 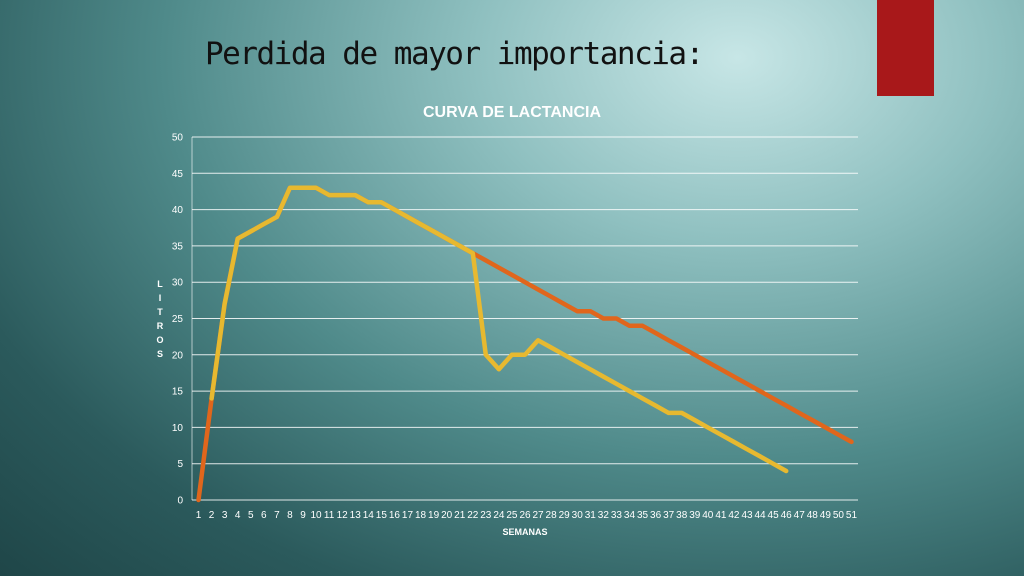 What do you see at coordinates (408, 515) in the screenshot?
I see `x-tick-label: 17` at bounding box center [408, 515].